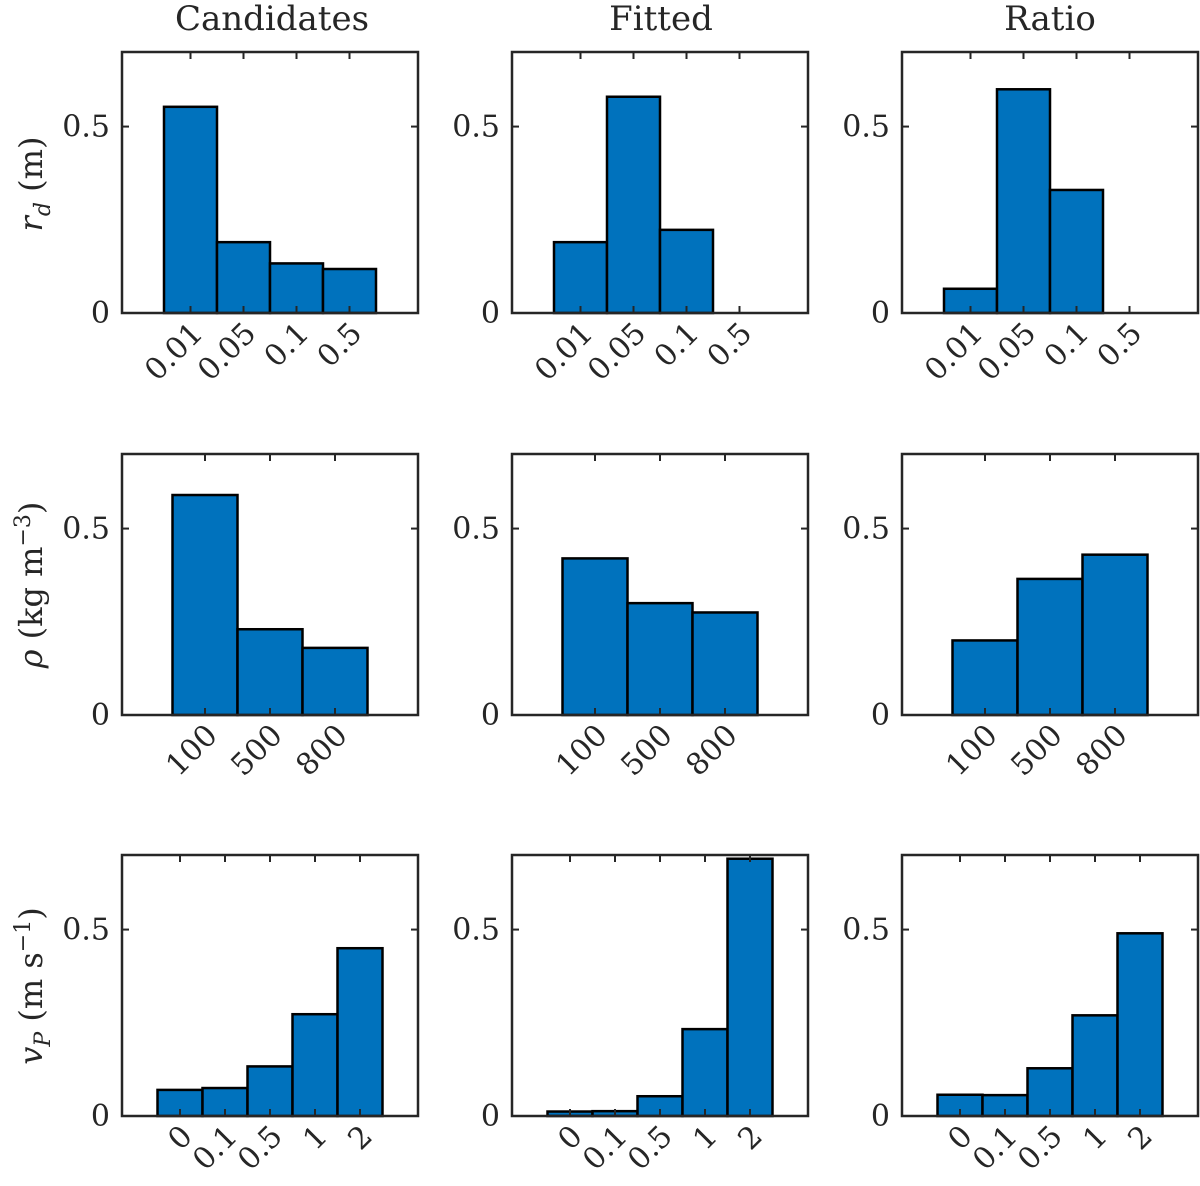 This screenshot has height=1186, width=1200. What do you see at coordinates (33, 985) in the screenshot?
I see `row-label-velocity: vP (m s−1)` at bounding box center [33, 985].